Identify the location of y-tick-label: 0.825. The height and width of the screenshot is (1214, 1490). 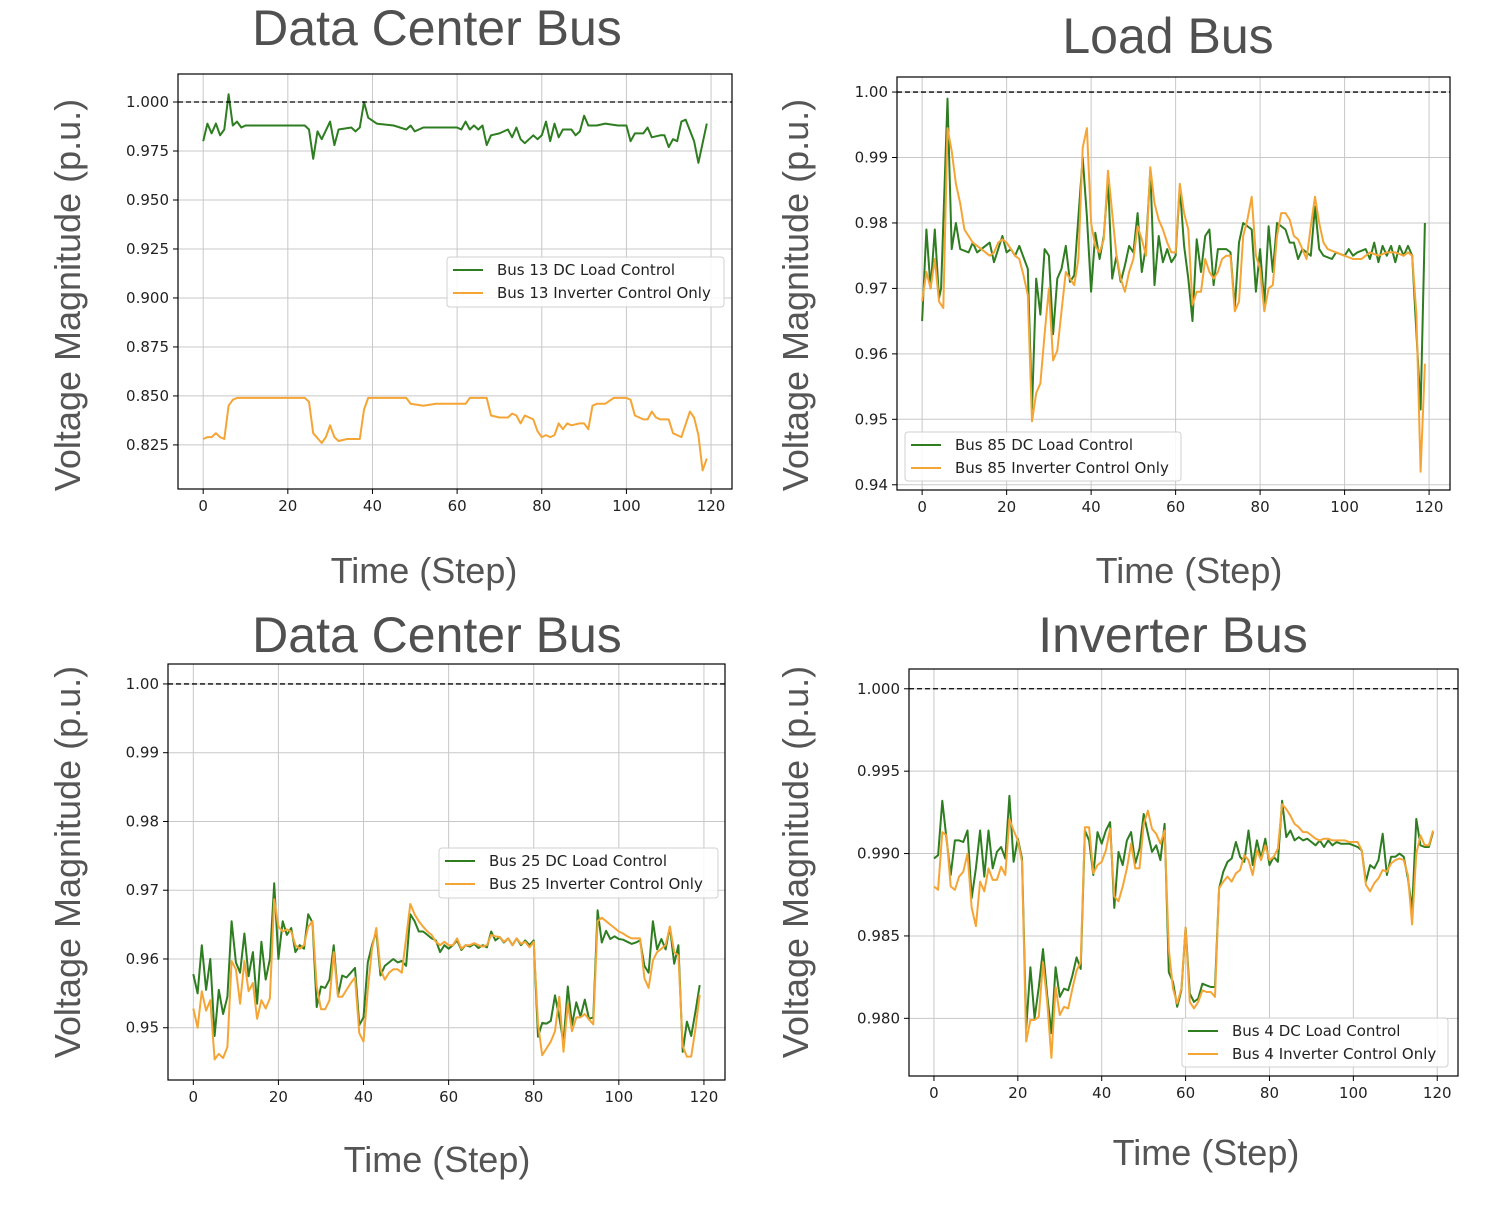
(147, 445).